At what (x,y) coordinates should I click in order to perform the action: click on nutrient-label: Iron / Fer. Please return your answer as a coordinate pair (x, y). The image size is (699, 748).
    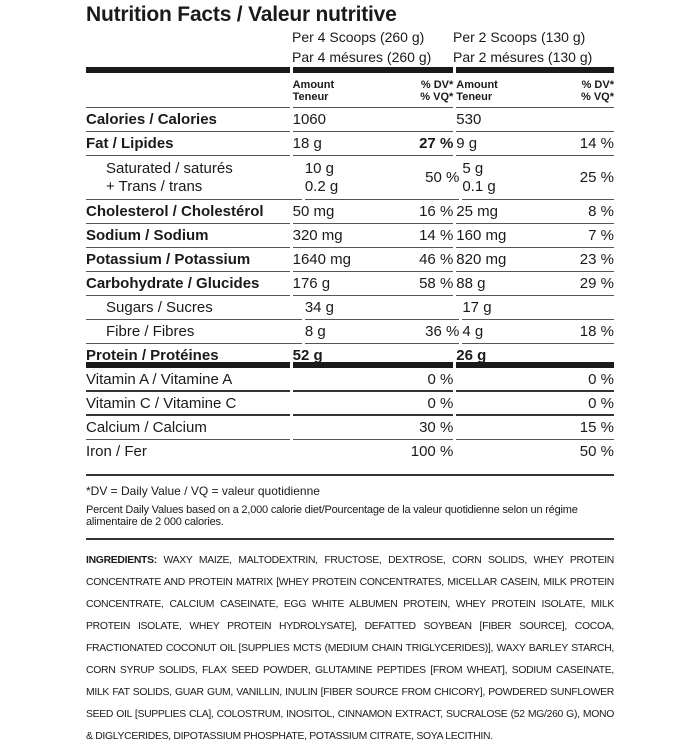
    Looking at the image, I should click on (116, 451).